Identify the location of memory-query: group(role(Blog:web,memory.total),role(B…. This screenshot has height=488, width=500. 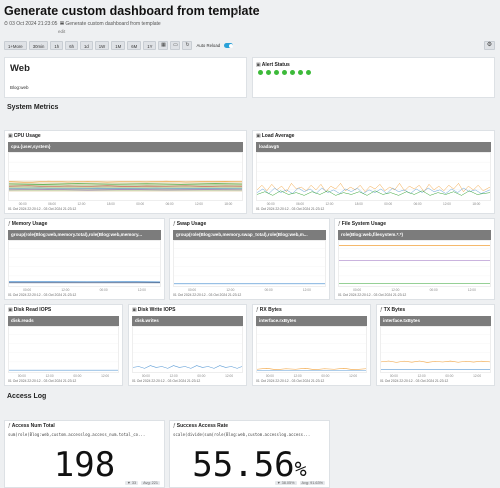
(84, 235).